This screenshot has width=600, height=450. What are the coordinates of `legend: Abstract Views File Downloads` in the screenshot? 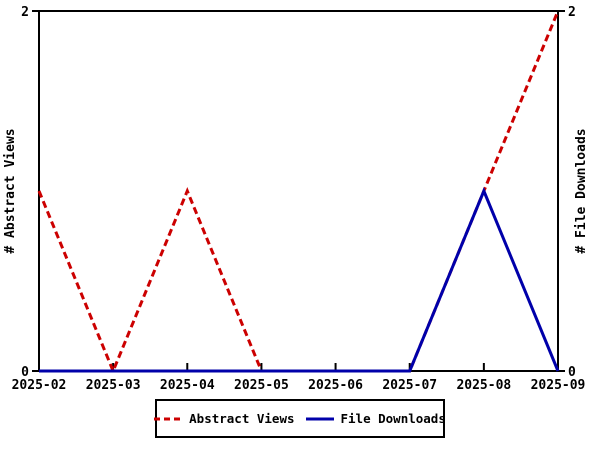 It's located at (300, 418).